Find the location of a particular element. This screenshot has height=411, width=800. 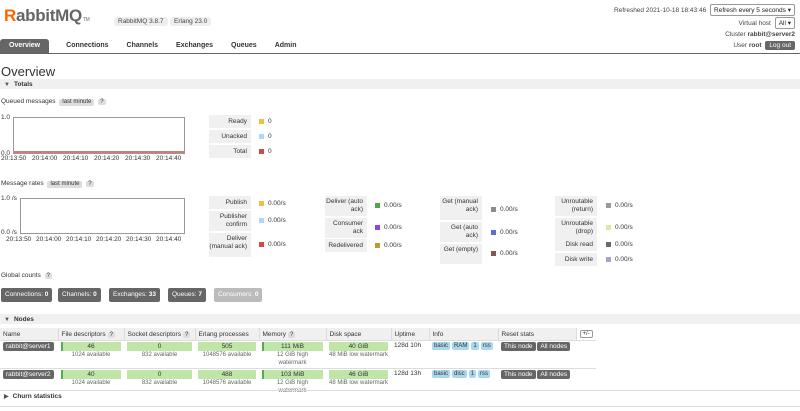

unroutable-drop-swatch is located at coordinates (608, 227).